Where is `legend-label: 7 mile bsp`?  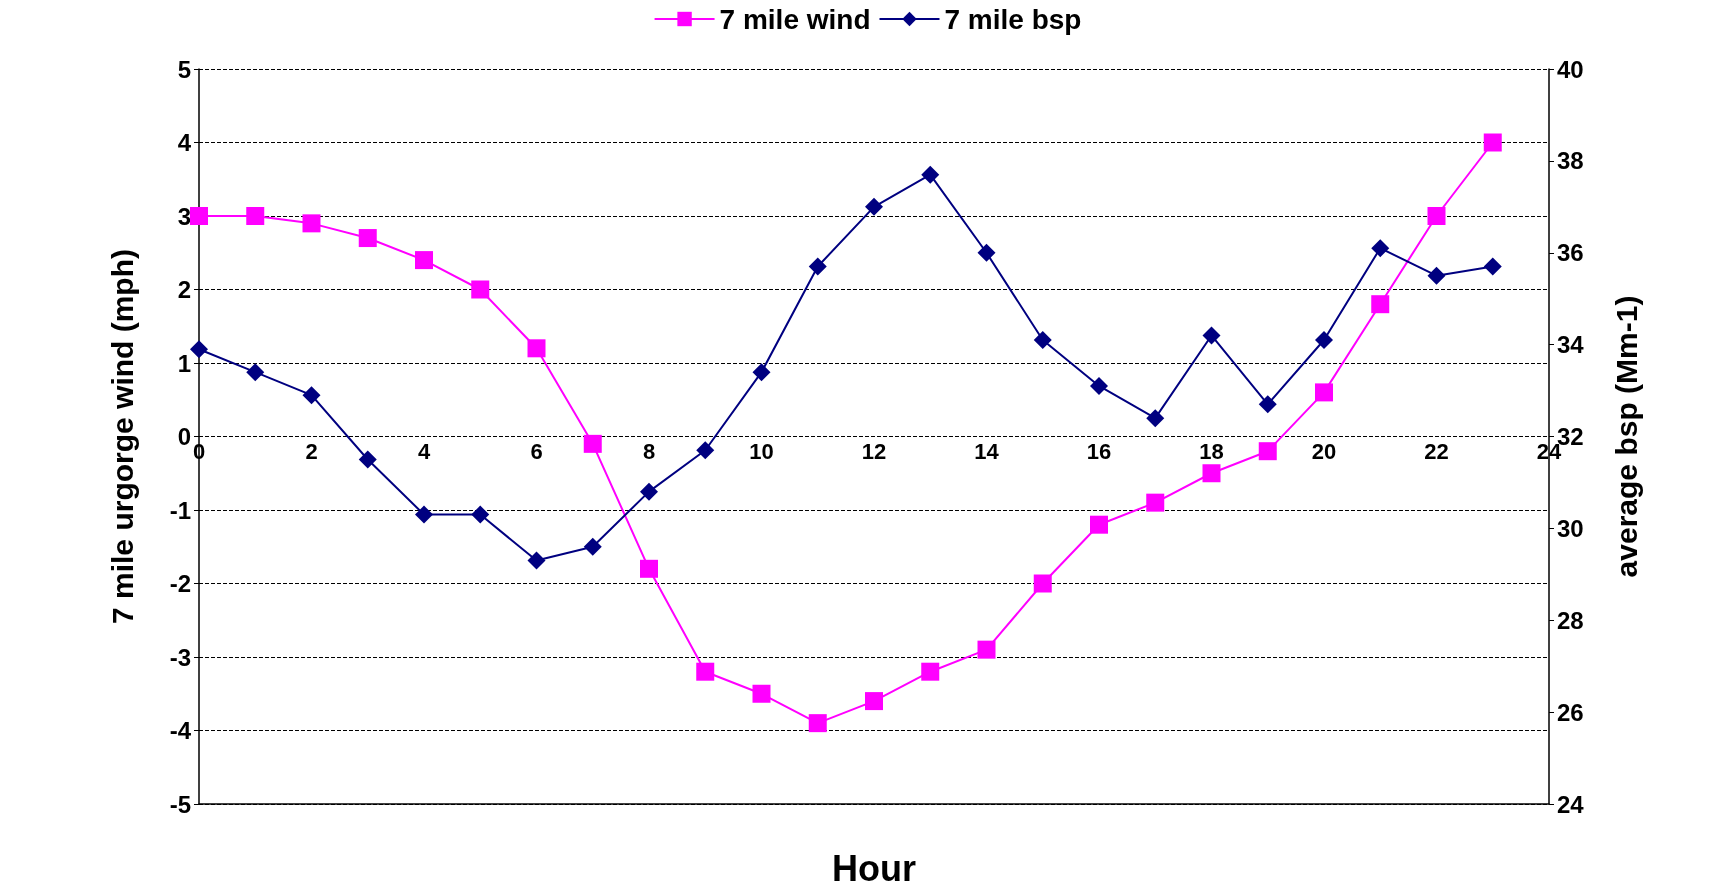 legend-label: 7 mile bsp is located at coordinates (1013, 19).